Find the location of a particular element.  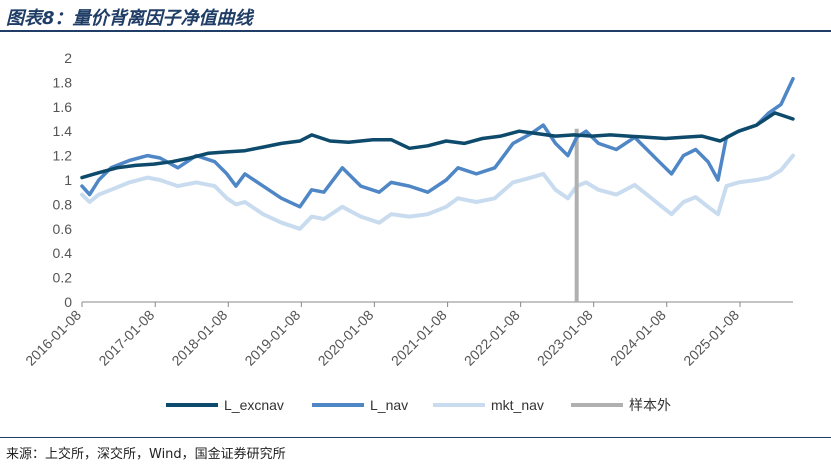

x-tick-label: 2018-01-08 is located at coordinates (199, 338).